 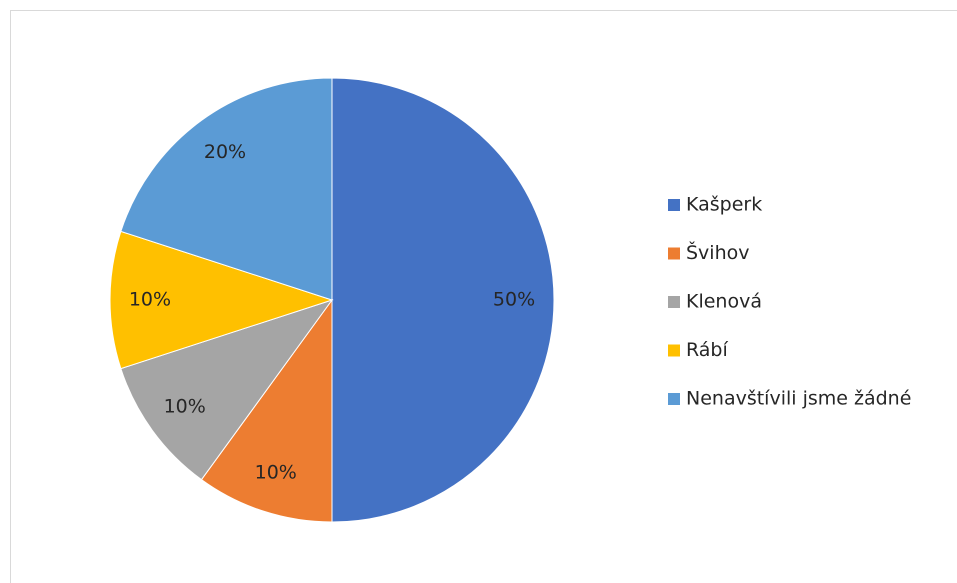 I want to click on legend-label: Švihov, so click(x=718, y=252).